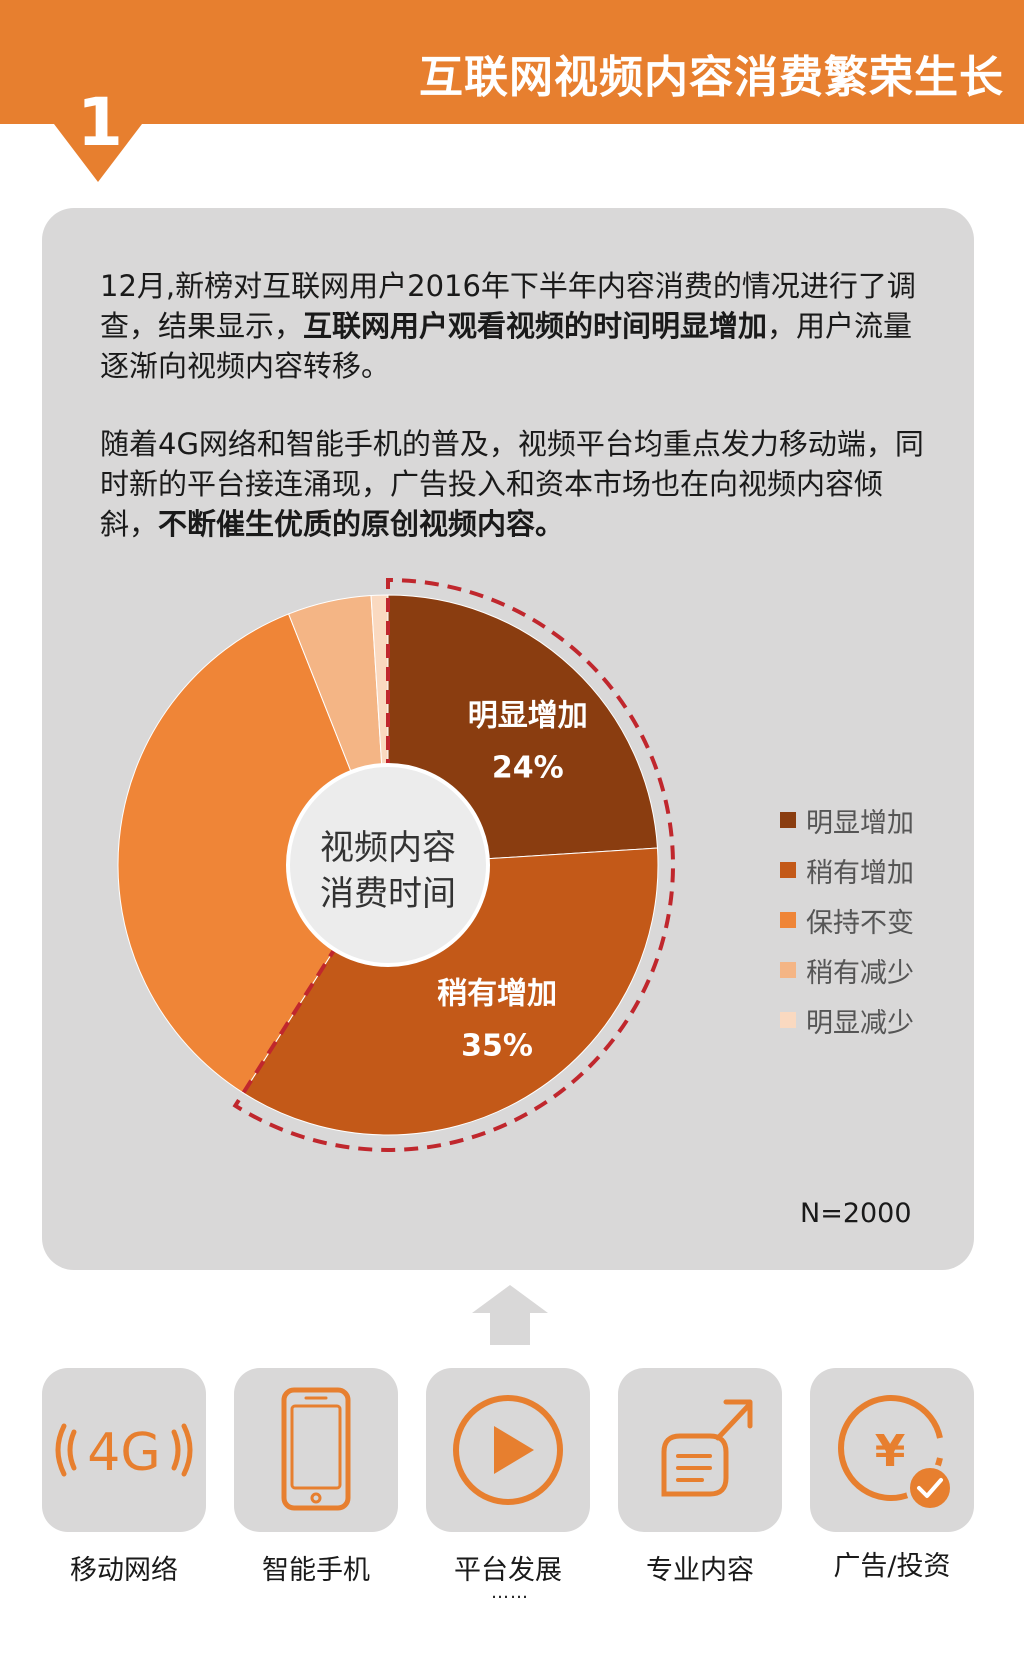  Describe the element at coordinates (700, 1570) in the screenshot. I see `driver-label-content: 专业内容` at that location.